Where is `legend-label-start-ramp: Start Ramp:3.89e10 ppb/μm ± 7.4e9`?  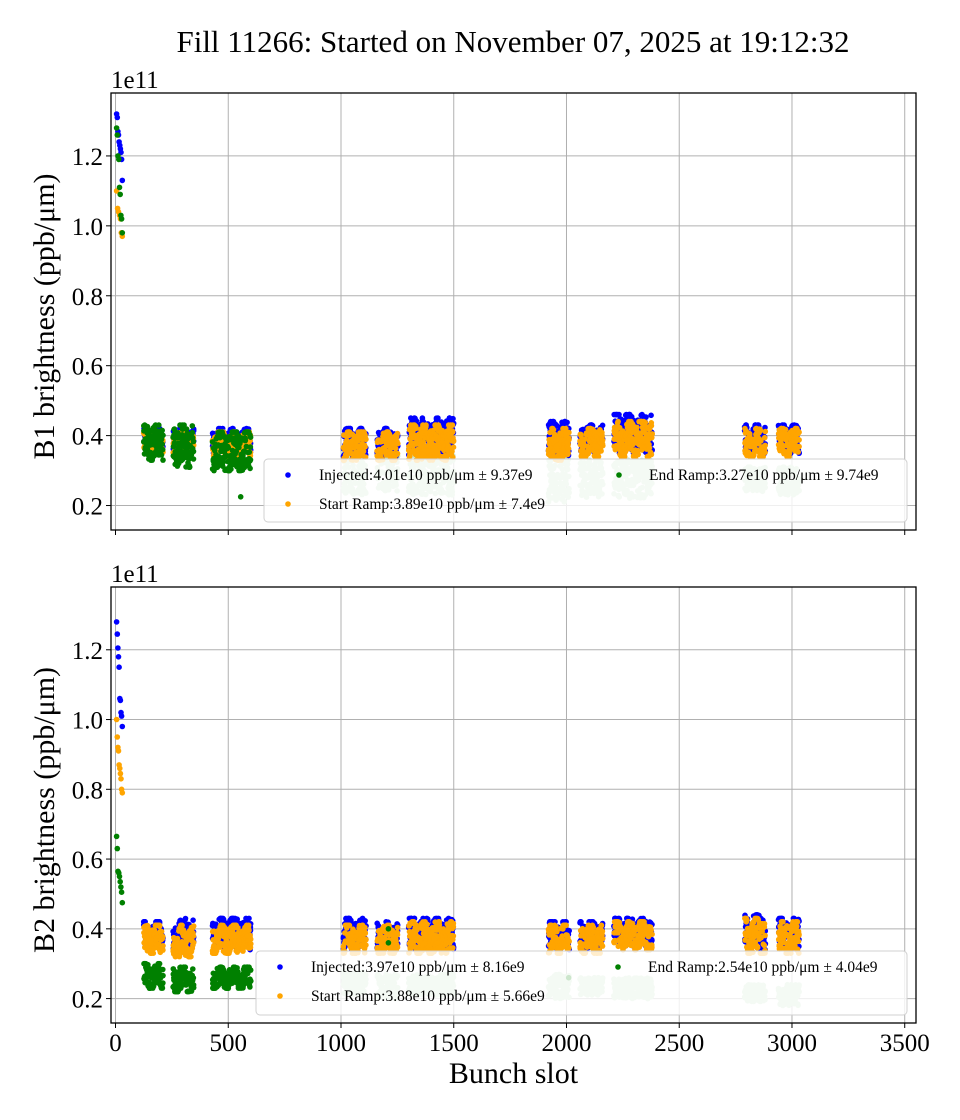 legend-label-start-ramp: Start Ramp:3.89e10 ppb/μm ± 7.4e9 is located at coordinates (432, 504).